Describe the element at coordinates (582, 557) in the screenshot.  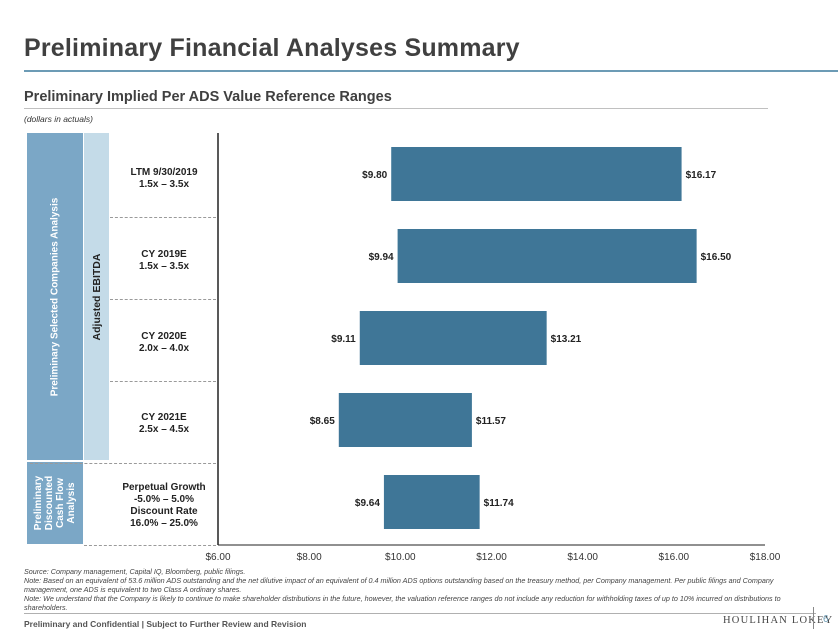
I see `x-tick-label: $14.00` at that location.